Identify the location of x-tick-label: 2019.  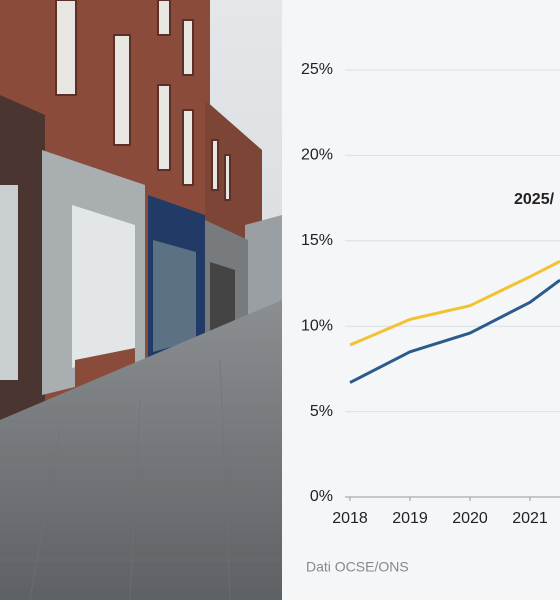
(410, 518).